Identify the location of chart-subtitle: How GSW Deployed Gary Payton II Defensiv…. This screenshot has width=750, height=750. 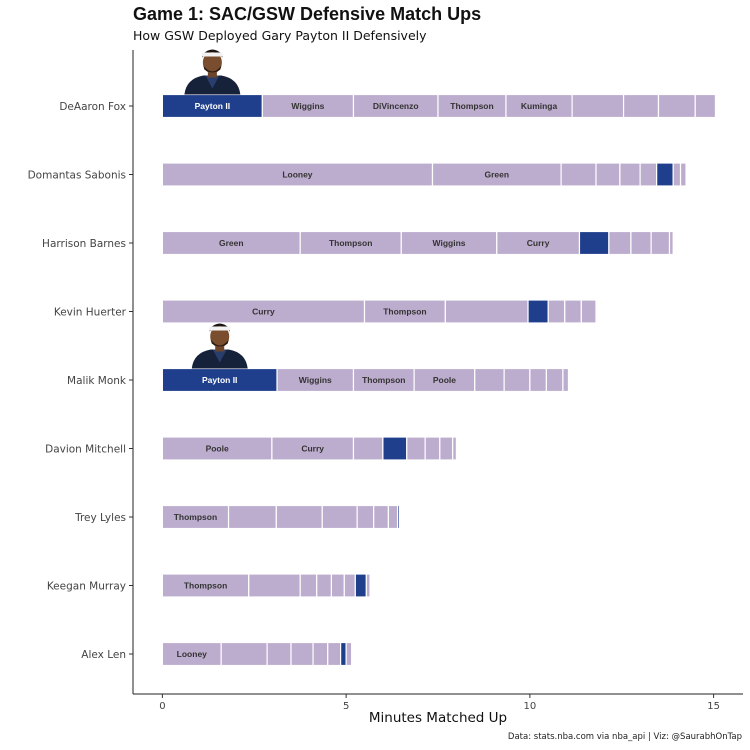
(280, 35).